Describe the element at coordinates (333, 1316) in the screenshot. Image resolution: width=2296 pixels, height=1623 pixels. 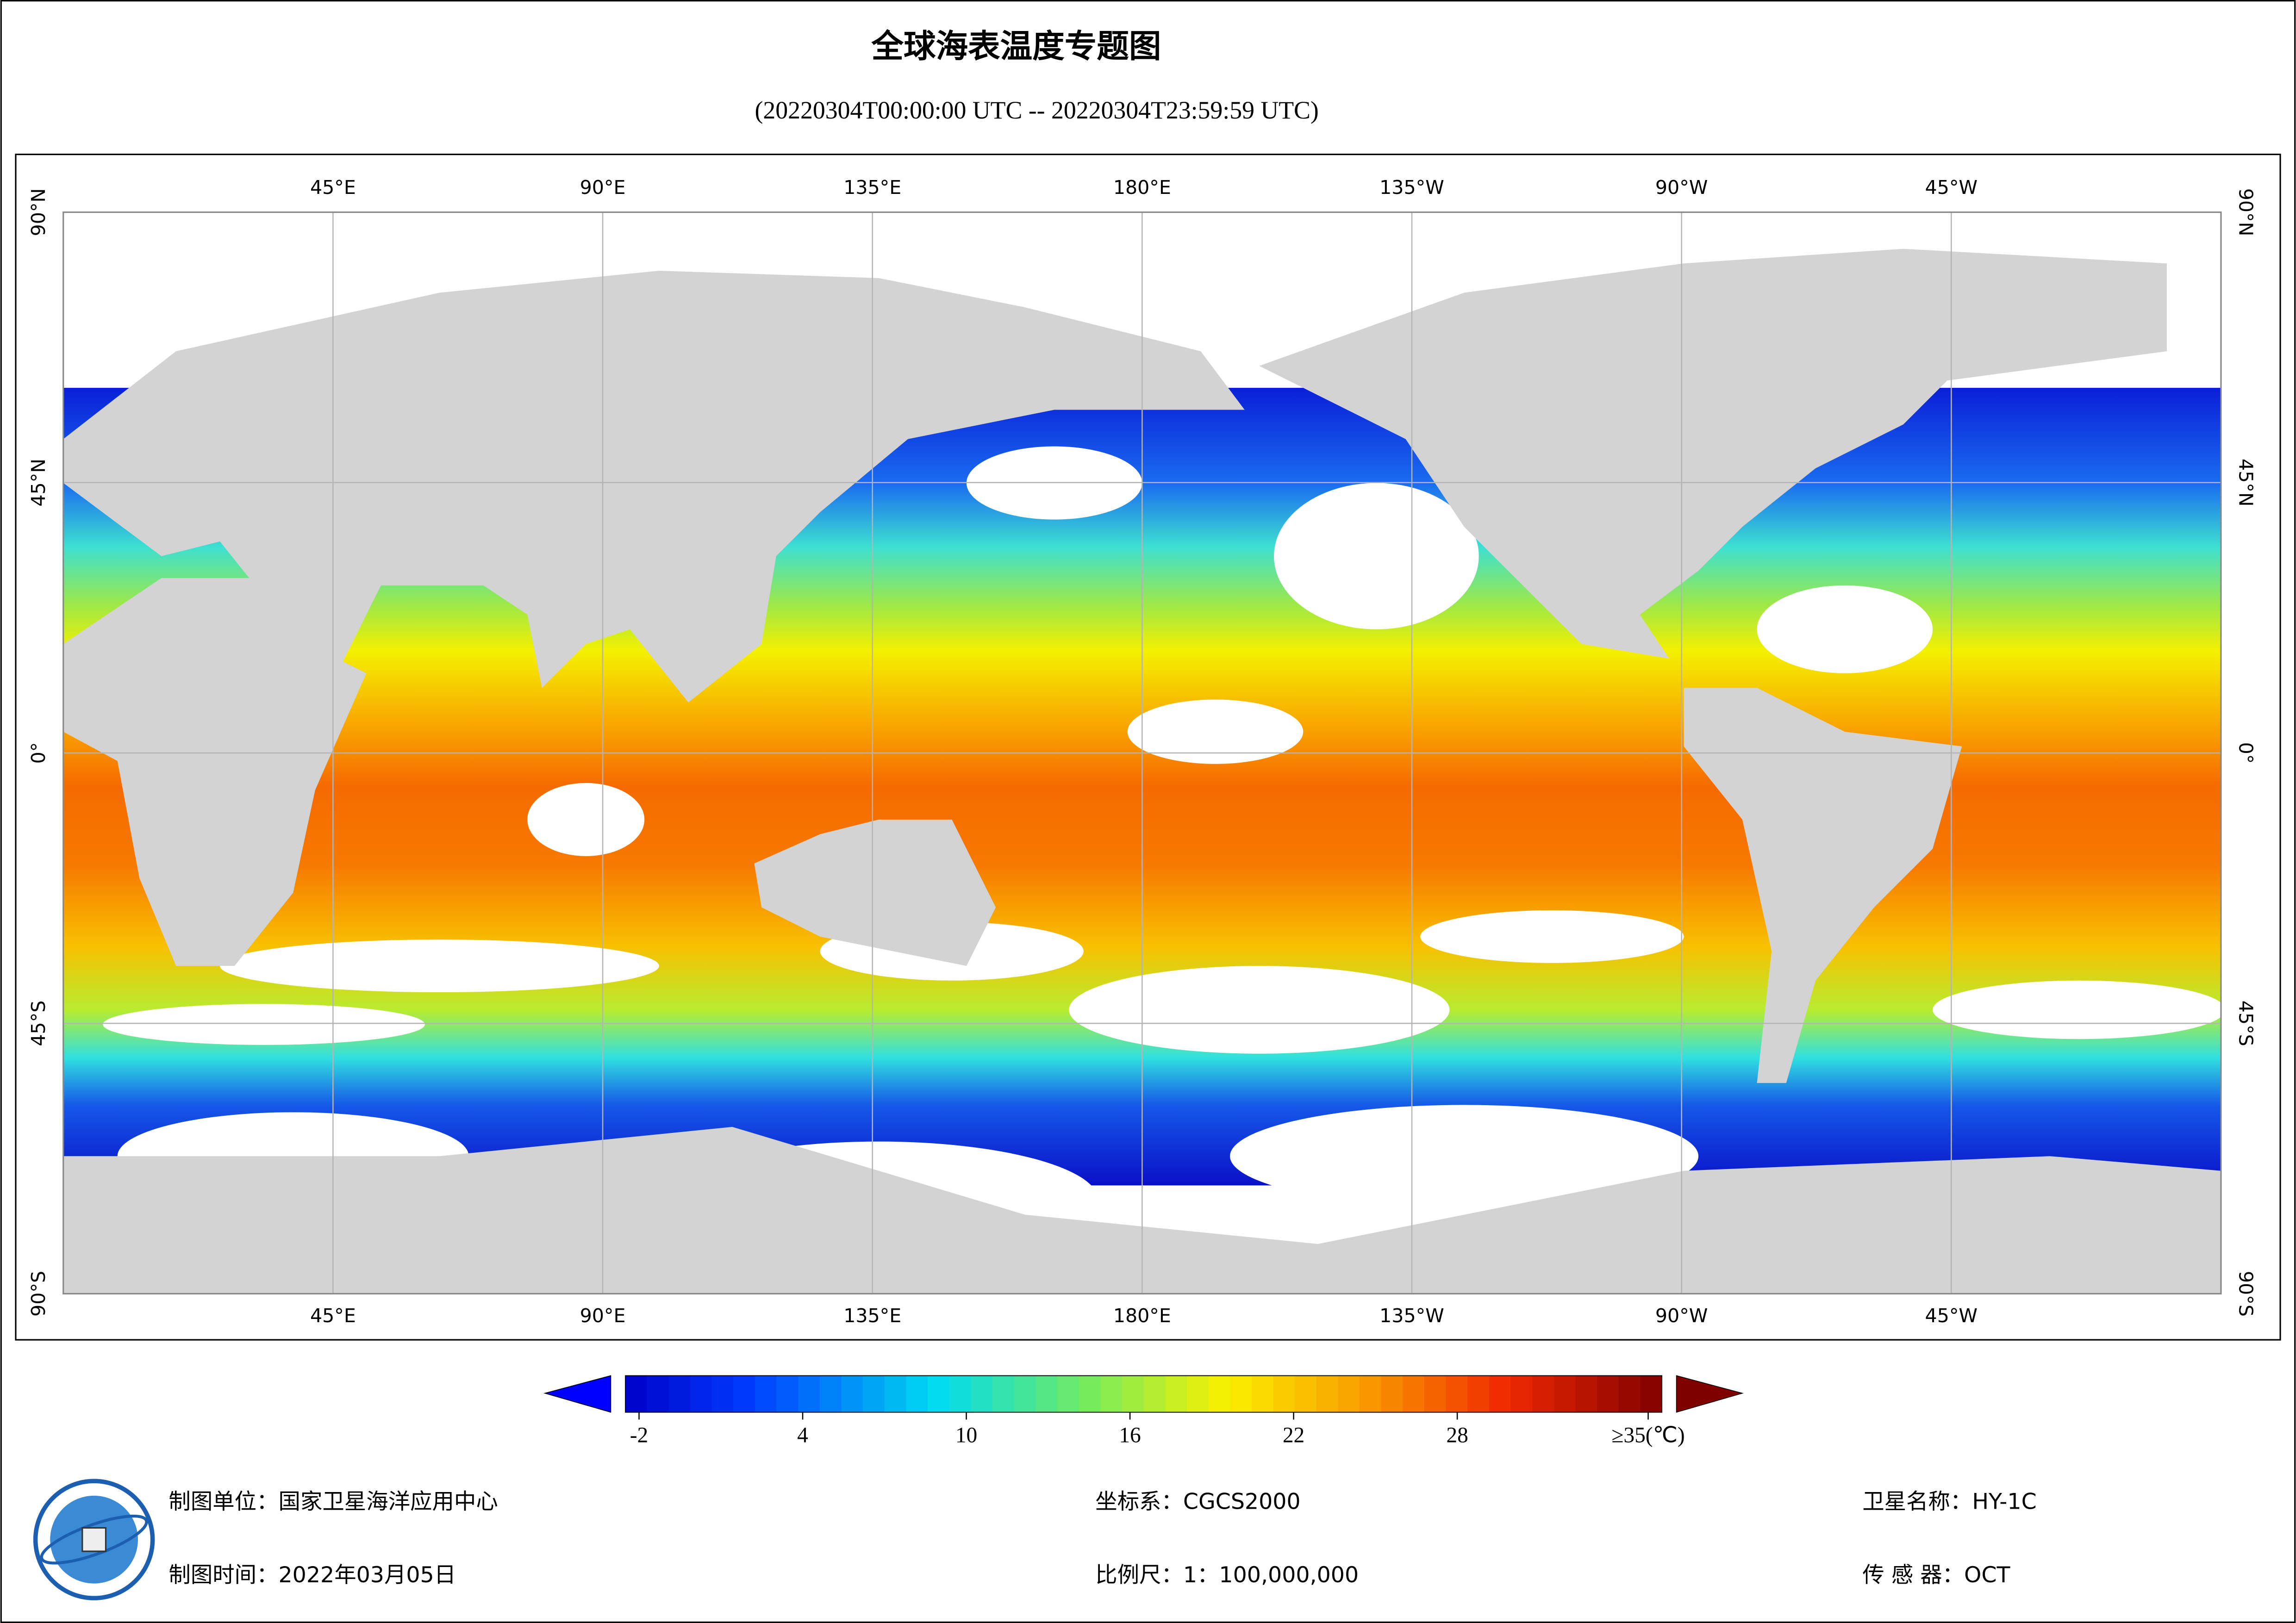
I see `lon-label-bottom: 45°E` at that location.